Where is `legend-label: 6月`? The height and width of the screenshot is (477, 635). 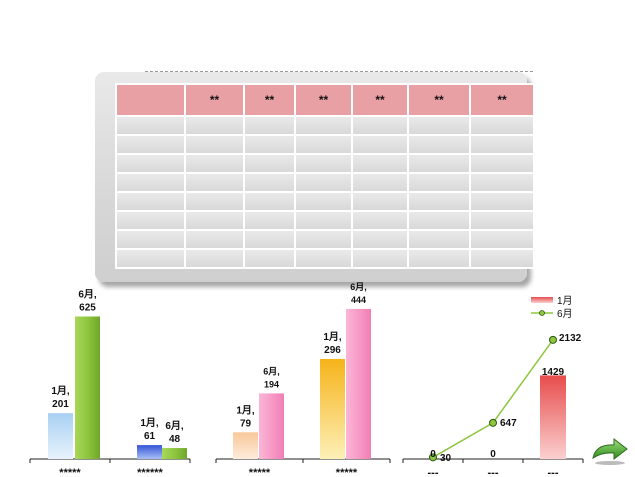
legend-label: 6月 is located at coordinates (565, 314).